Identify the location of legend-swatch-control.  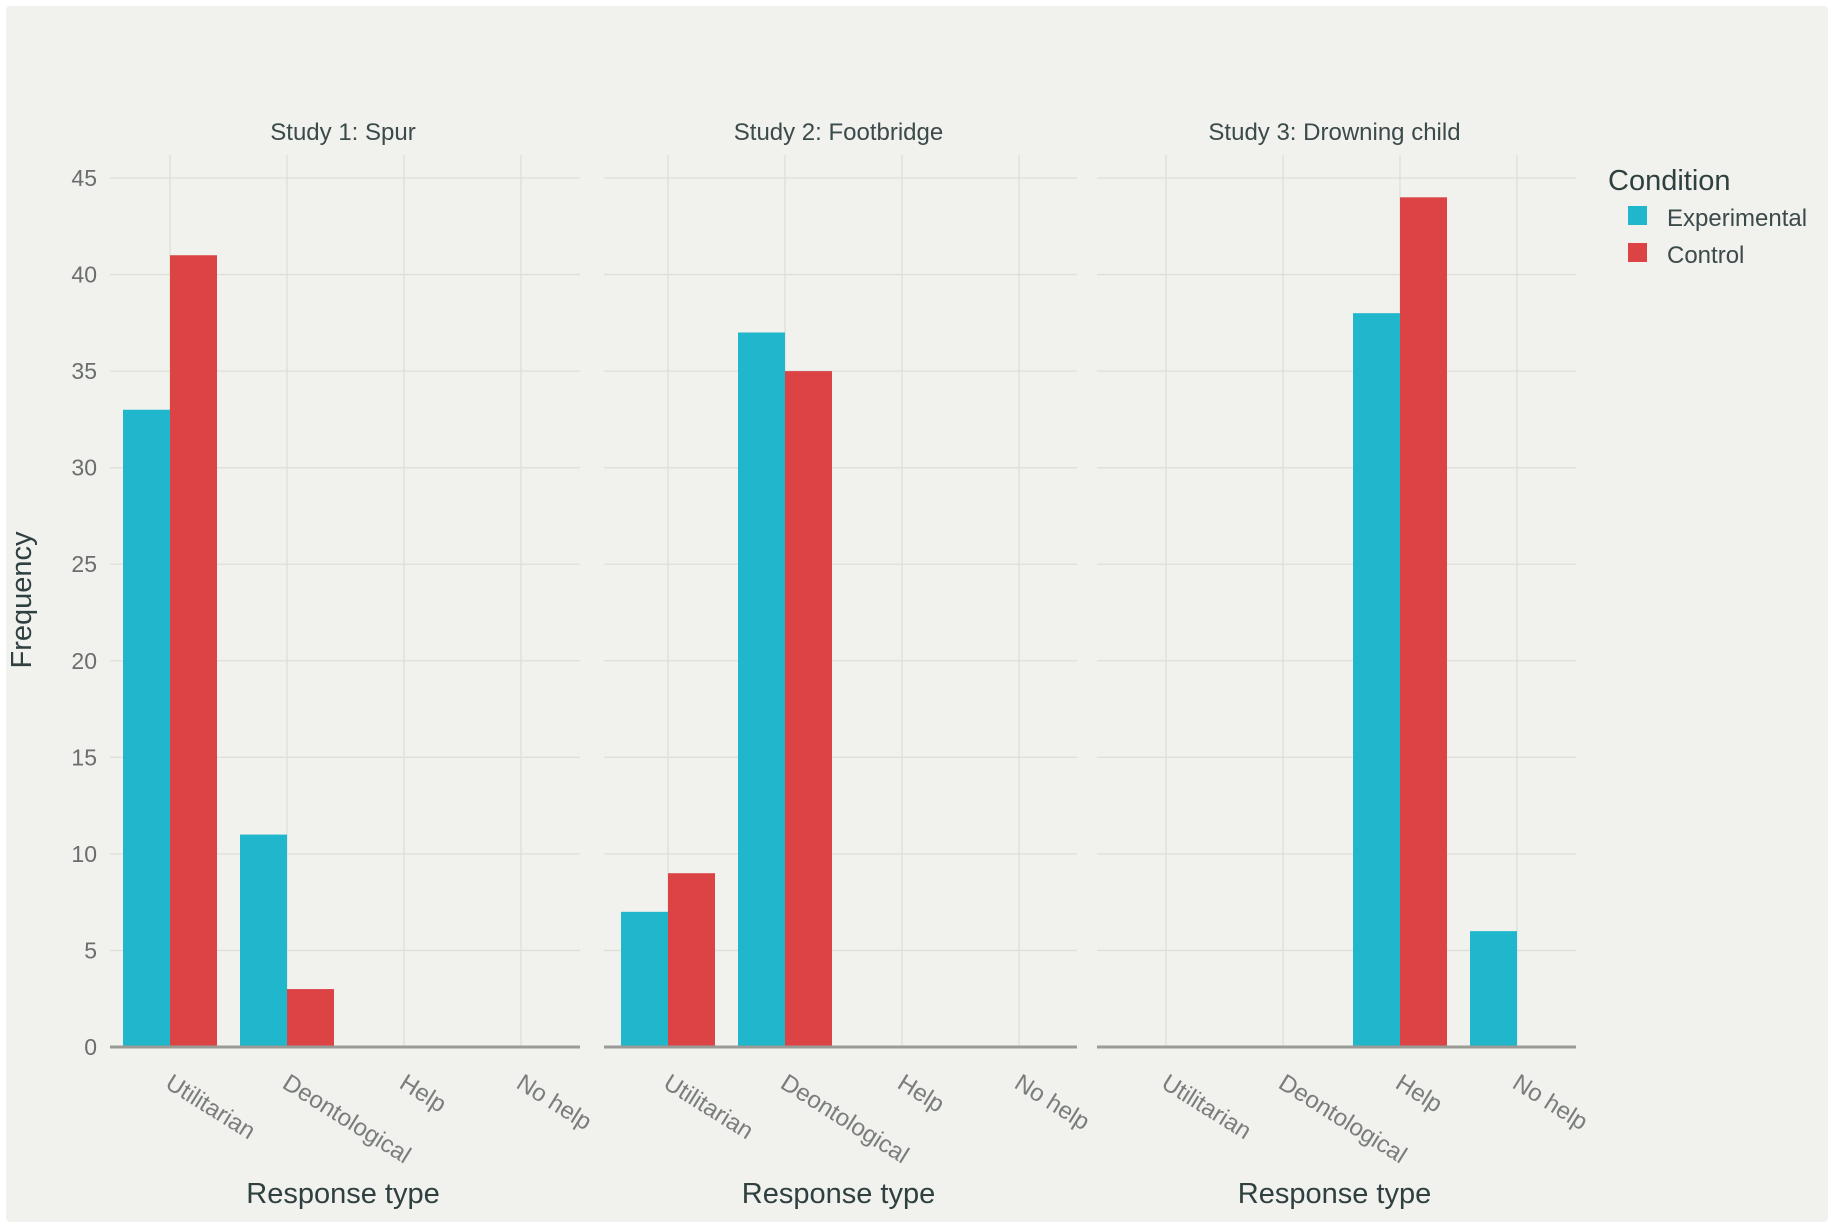
(1637, 252).